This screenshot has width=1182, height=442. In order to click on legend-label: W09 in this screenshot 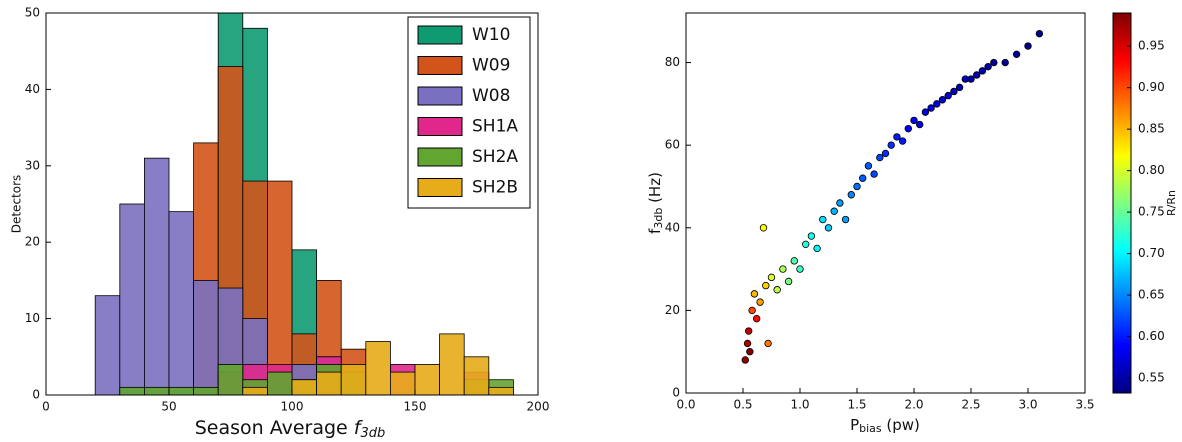, I will do `click(491, 66)`.